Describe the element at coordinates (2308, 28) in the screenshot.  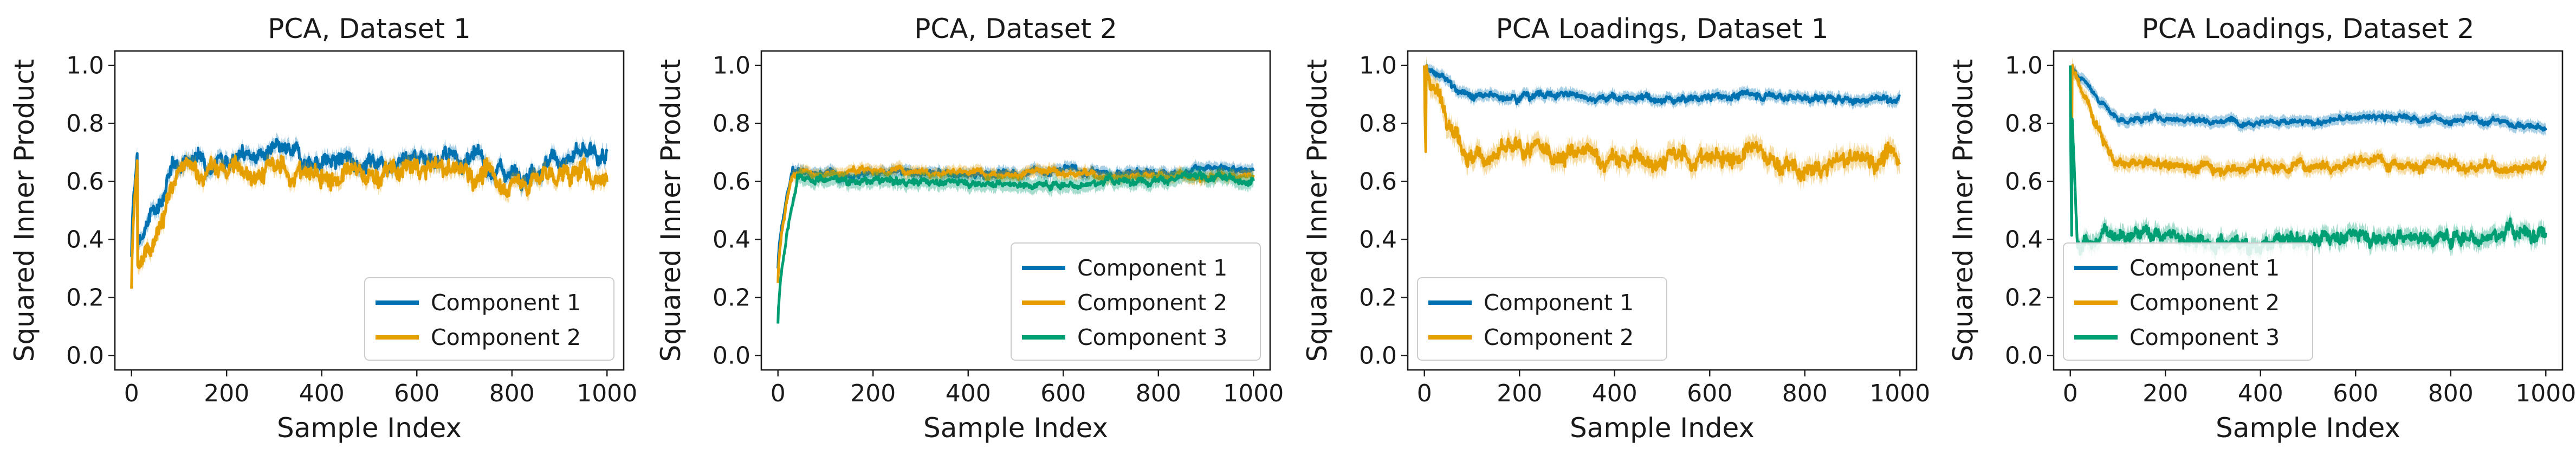
I see `chart-title: PCA Loadings, Dataset 2` at that location.